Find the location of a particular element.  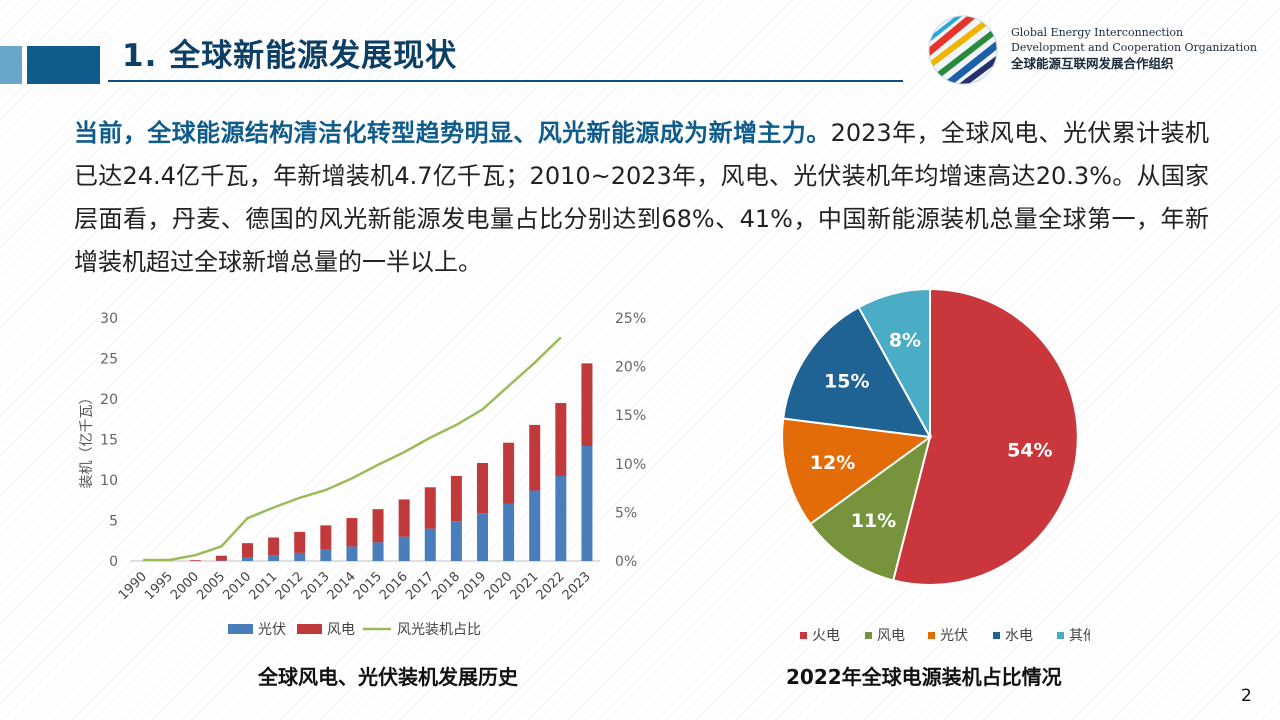

page-number: 2 is located at coordinates (1246, 696).